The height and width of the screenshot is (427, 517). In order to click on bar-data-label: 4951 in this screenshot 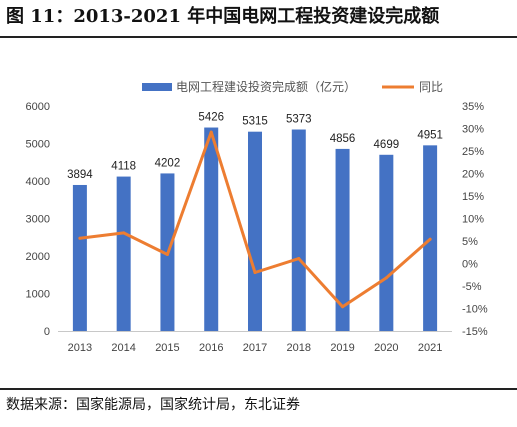, I will do `click(430, 135)`.